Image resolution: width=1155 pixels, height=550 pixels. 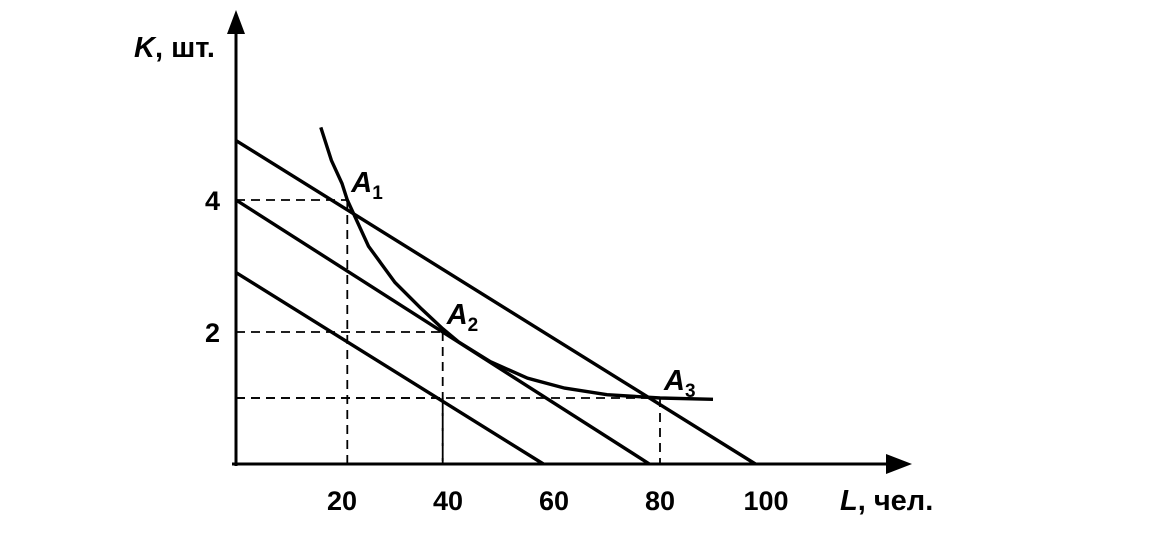 What do you see at coordinates (849, 501) in the screenshot?
I see `x-axis-var: L` at bounding box center [849, 501].